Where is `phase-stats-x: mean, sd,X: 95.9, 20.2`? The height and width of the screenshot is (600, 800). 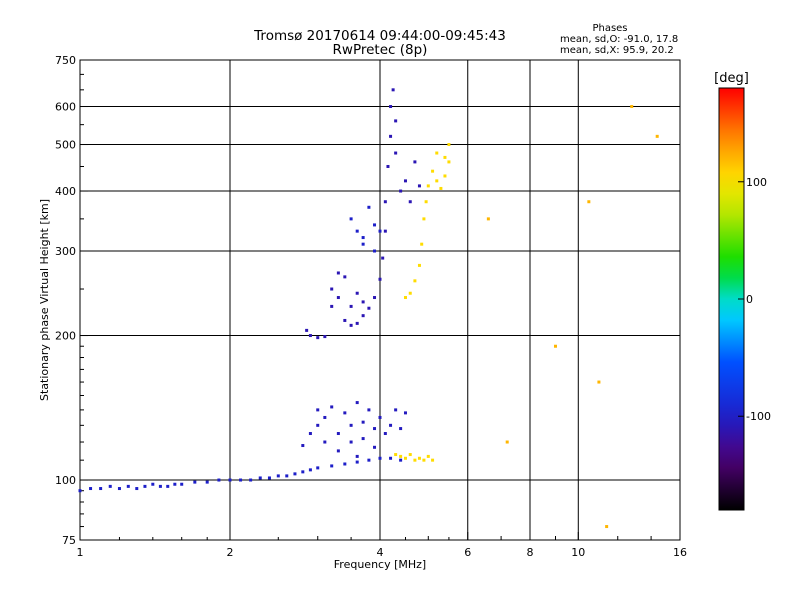
phase-stats-x: mean, sd,X: 95.9, 20.2 is located at coordinates (617, 50).